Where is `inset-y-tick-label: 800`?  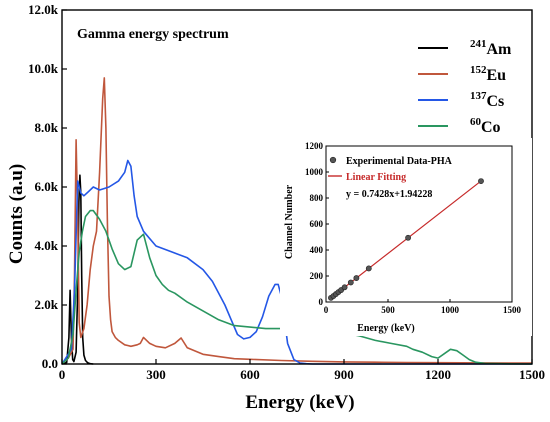
inset-y-tick-label: 800 is located at coordinates (317, 198).